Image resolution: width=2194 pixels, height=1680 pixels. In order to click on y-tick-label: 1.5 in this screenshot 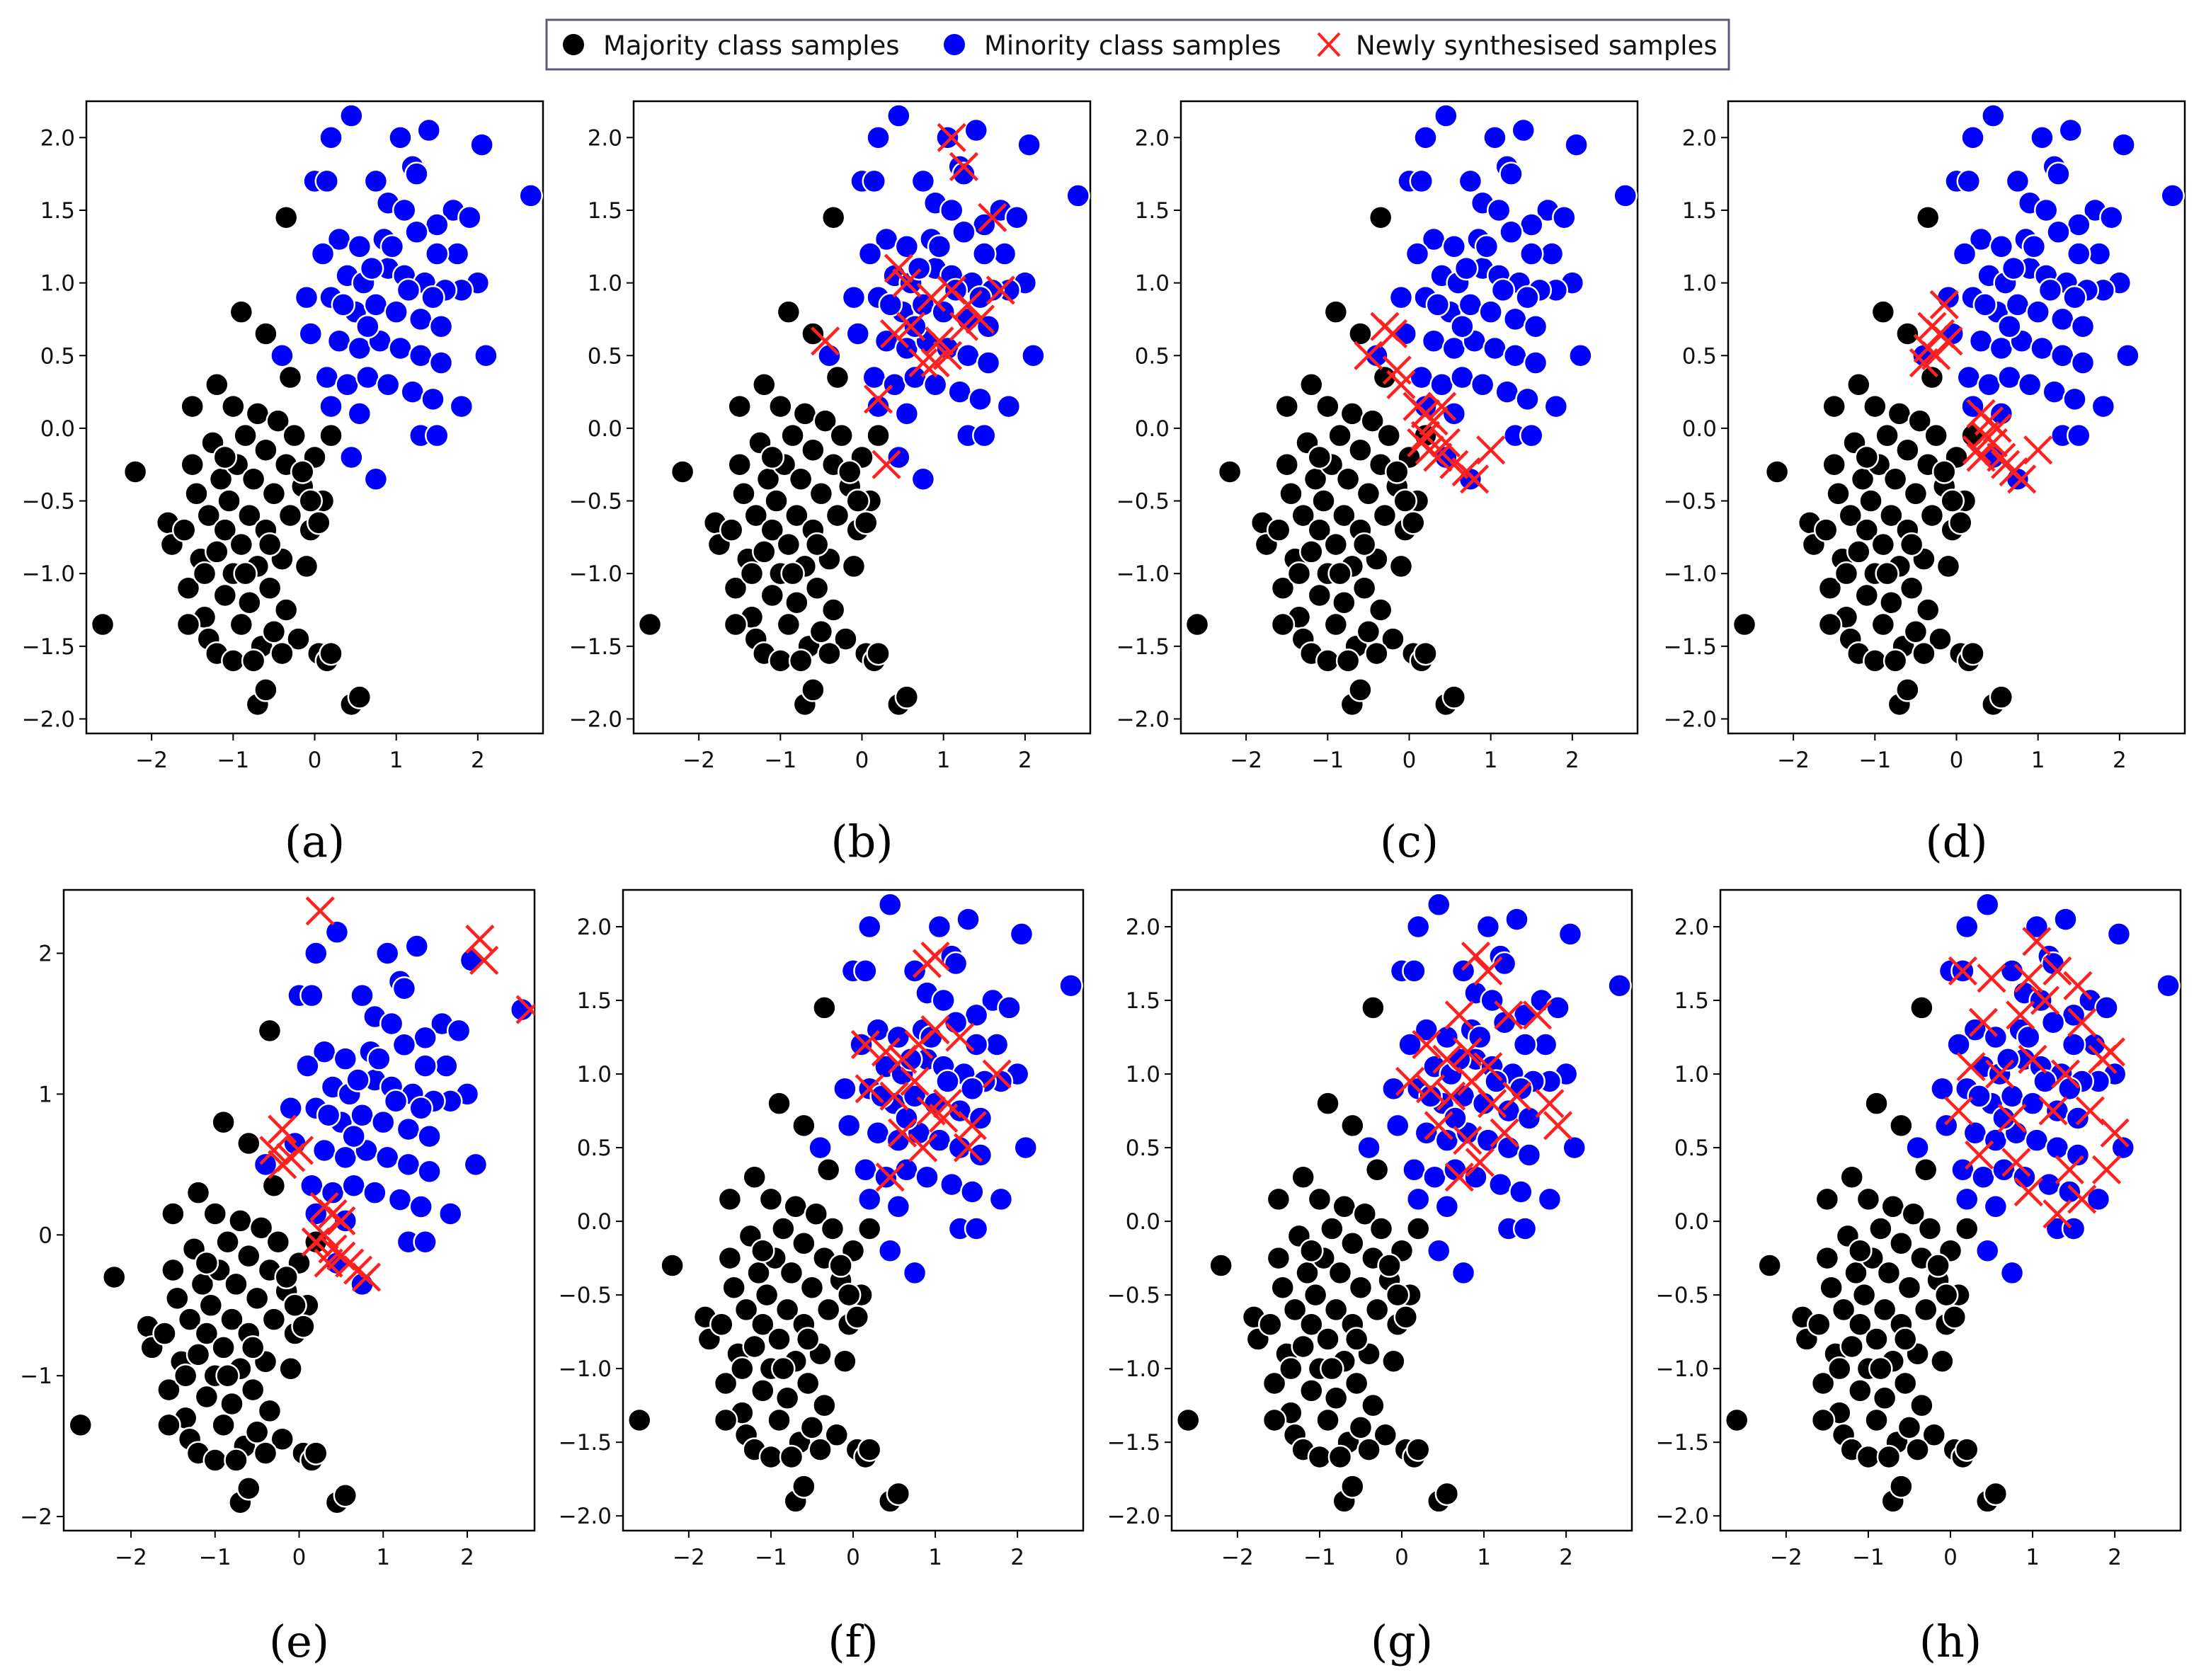, I will do `click(1699, 211)`.